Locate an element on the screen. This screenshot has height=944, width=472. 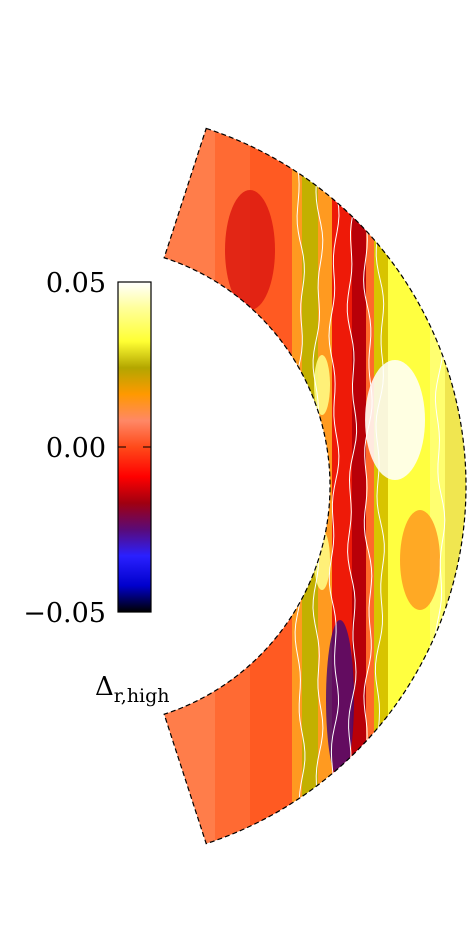
colorbar-title-main: Δ is located at coordinates (104, 687).